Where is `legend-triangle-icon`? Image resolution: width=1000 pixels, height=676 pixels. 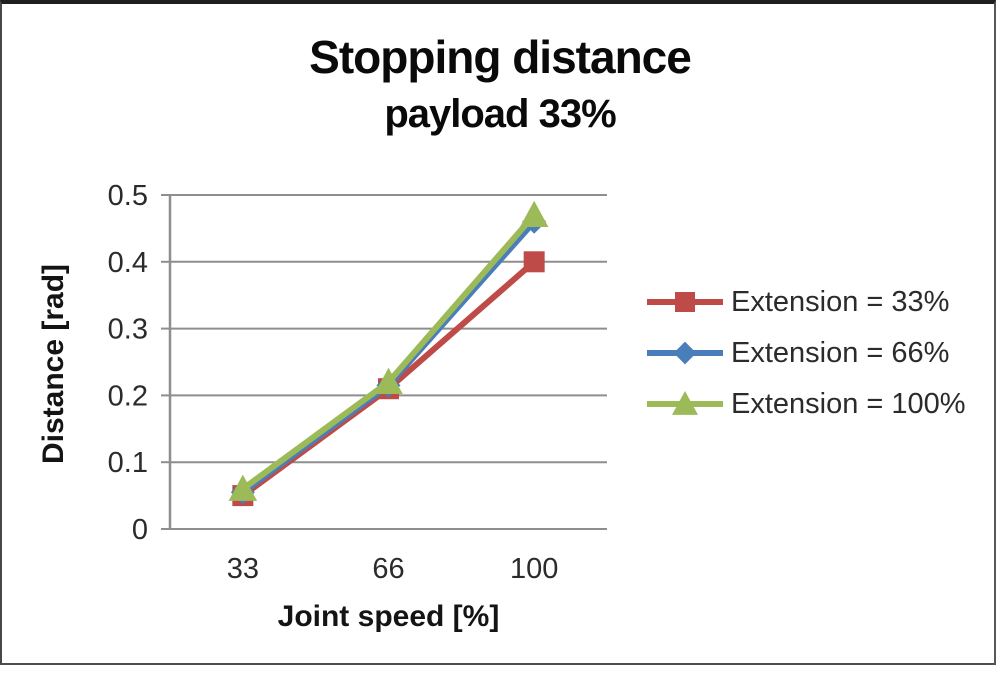
legend-triangle-icon is located at coordinates (685, 402).